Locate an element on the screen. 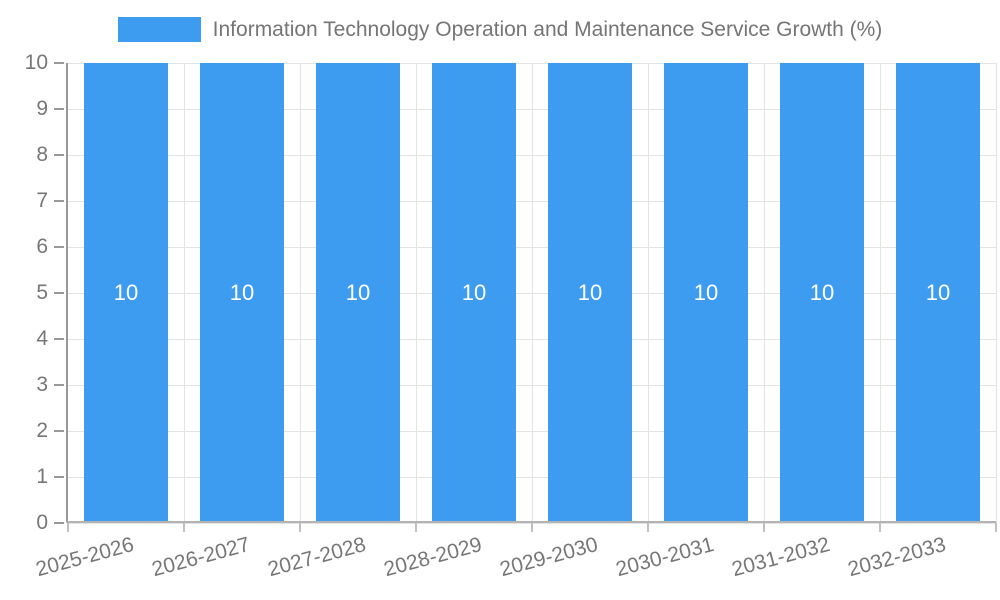 This screenshot has width=1000, height=600. bar-2029-2030: 10 is located at coordinates (590, 293).